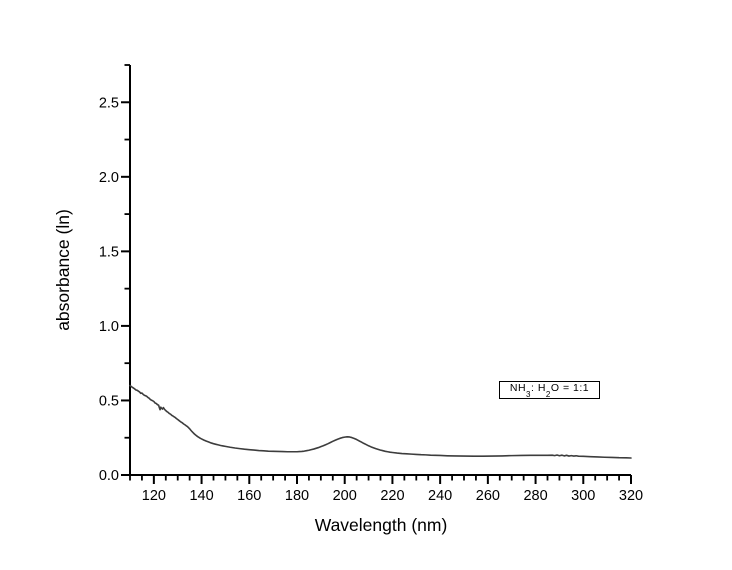  Describe the element at coordinates (154, 496) in the screenshot. I see `x-tick-label: 120` at that location.